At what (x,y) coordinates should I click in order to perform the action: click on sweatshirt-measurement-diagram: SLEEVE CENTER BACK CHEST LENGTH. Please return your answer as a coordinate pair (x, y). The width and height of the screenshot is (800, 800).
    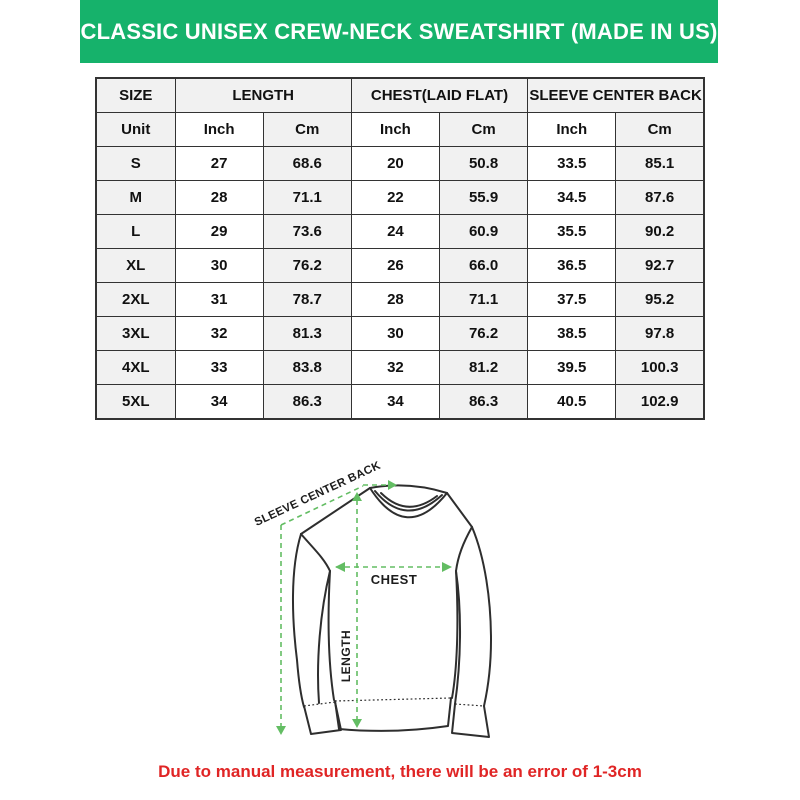
    Looking at the image, I should click on (372, 599).